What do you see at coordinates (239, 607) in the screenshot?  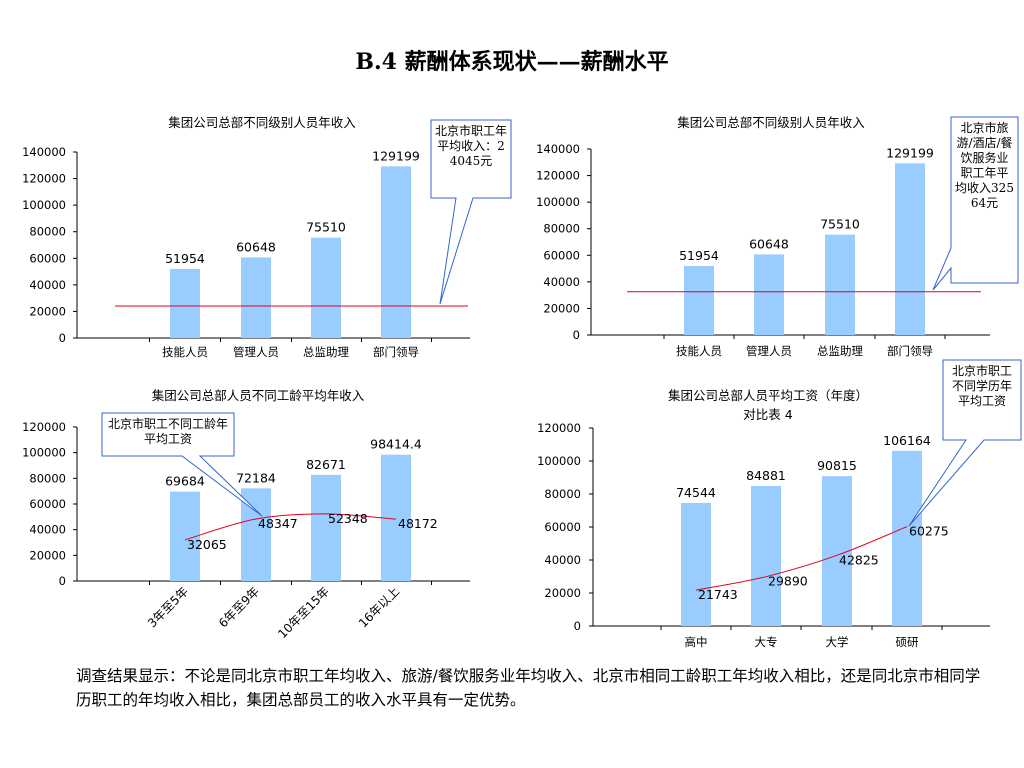 I see `x-category-label: 6年至9年` at bounding box center [239, 607].